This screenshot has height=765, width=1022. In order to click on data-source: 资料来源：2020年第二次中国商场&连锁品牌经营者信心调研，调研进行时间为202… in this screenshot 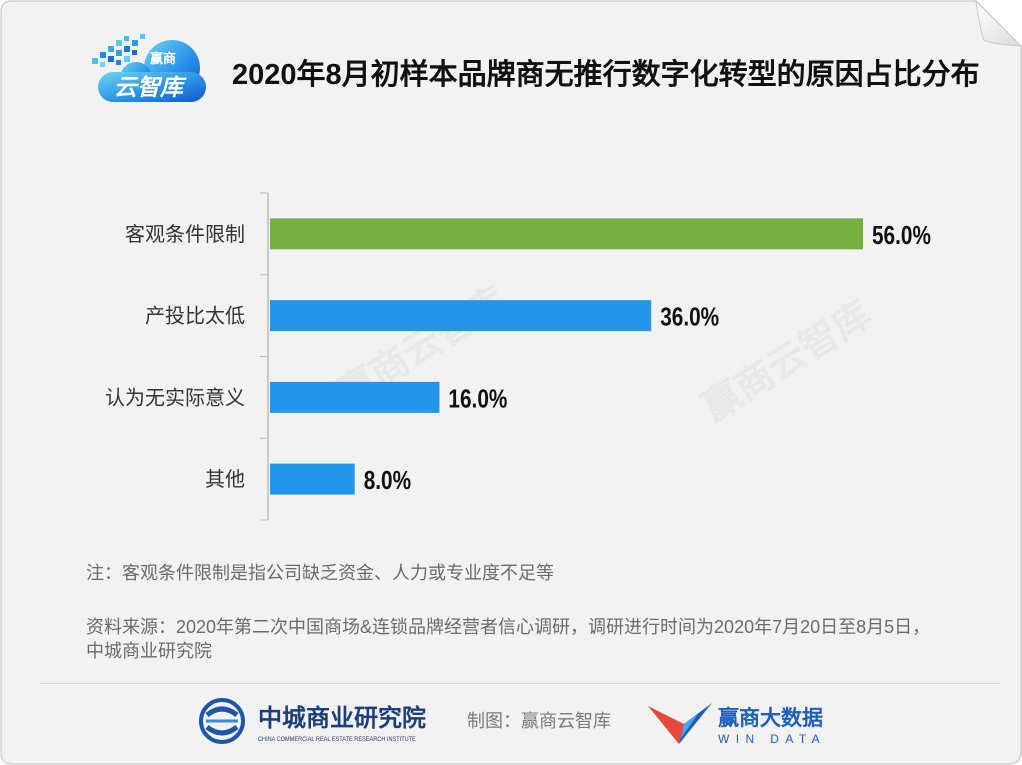, I will do `click(508, 639)`.